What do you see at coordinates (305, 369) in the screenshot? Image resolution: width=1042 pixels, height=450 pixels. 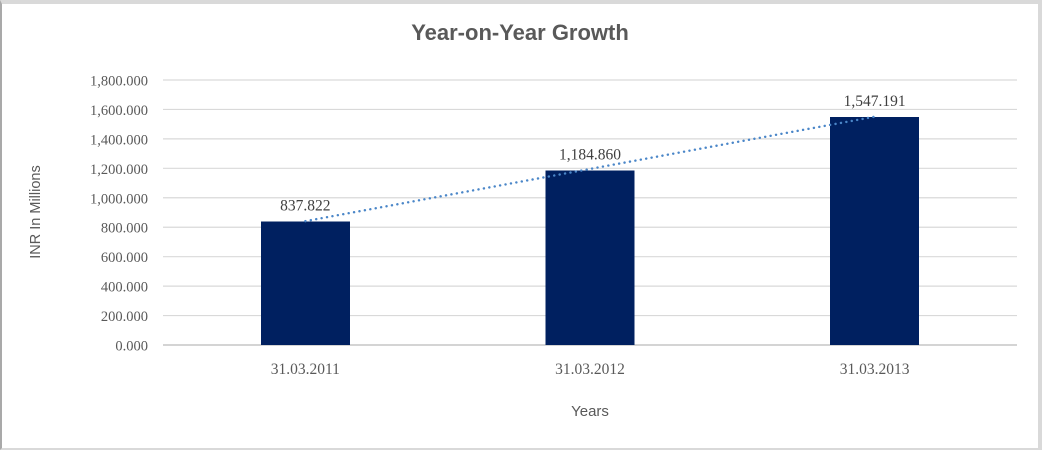 I see `x-tick-label: 31.03.2011` at bounding box center [305, 369].